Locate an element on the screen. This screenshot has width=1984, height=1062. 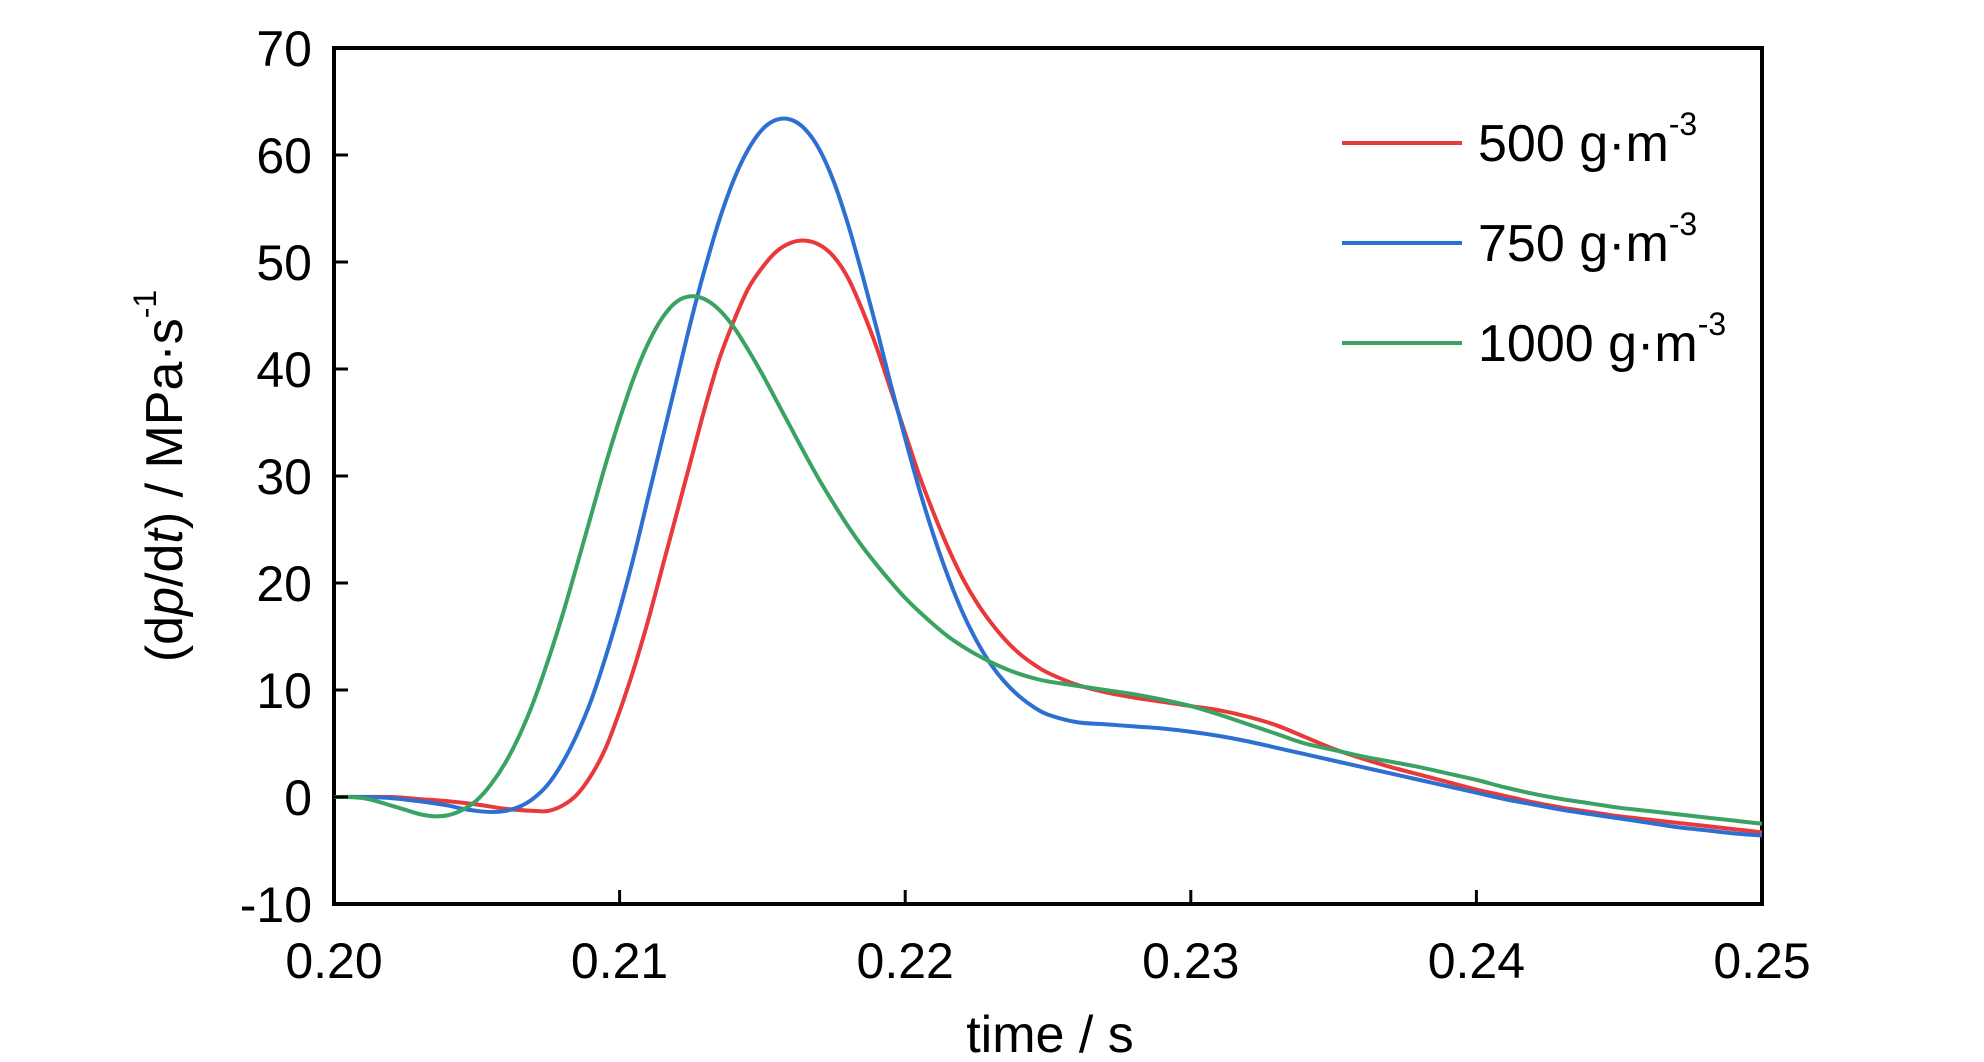
y-tick-label-3: 20 is located at coordinates (284, 584).